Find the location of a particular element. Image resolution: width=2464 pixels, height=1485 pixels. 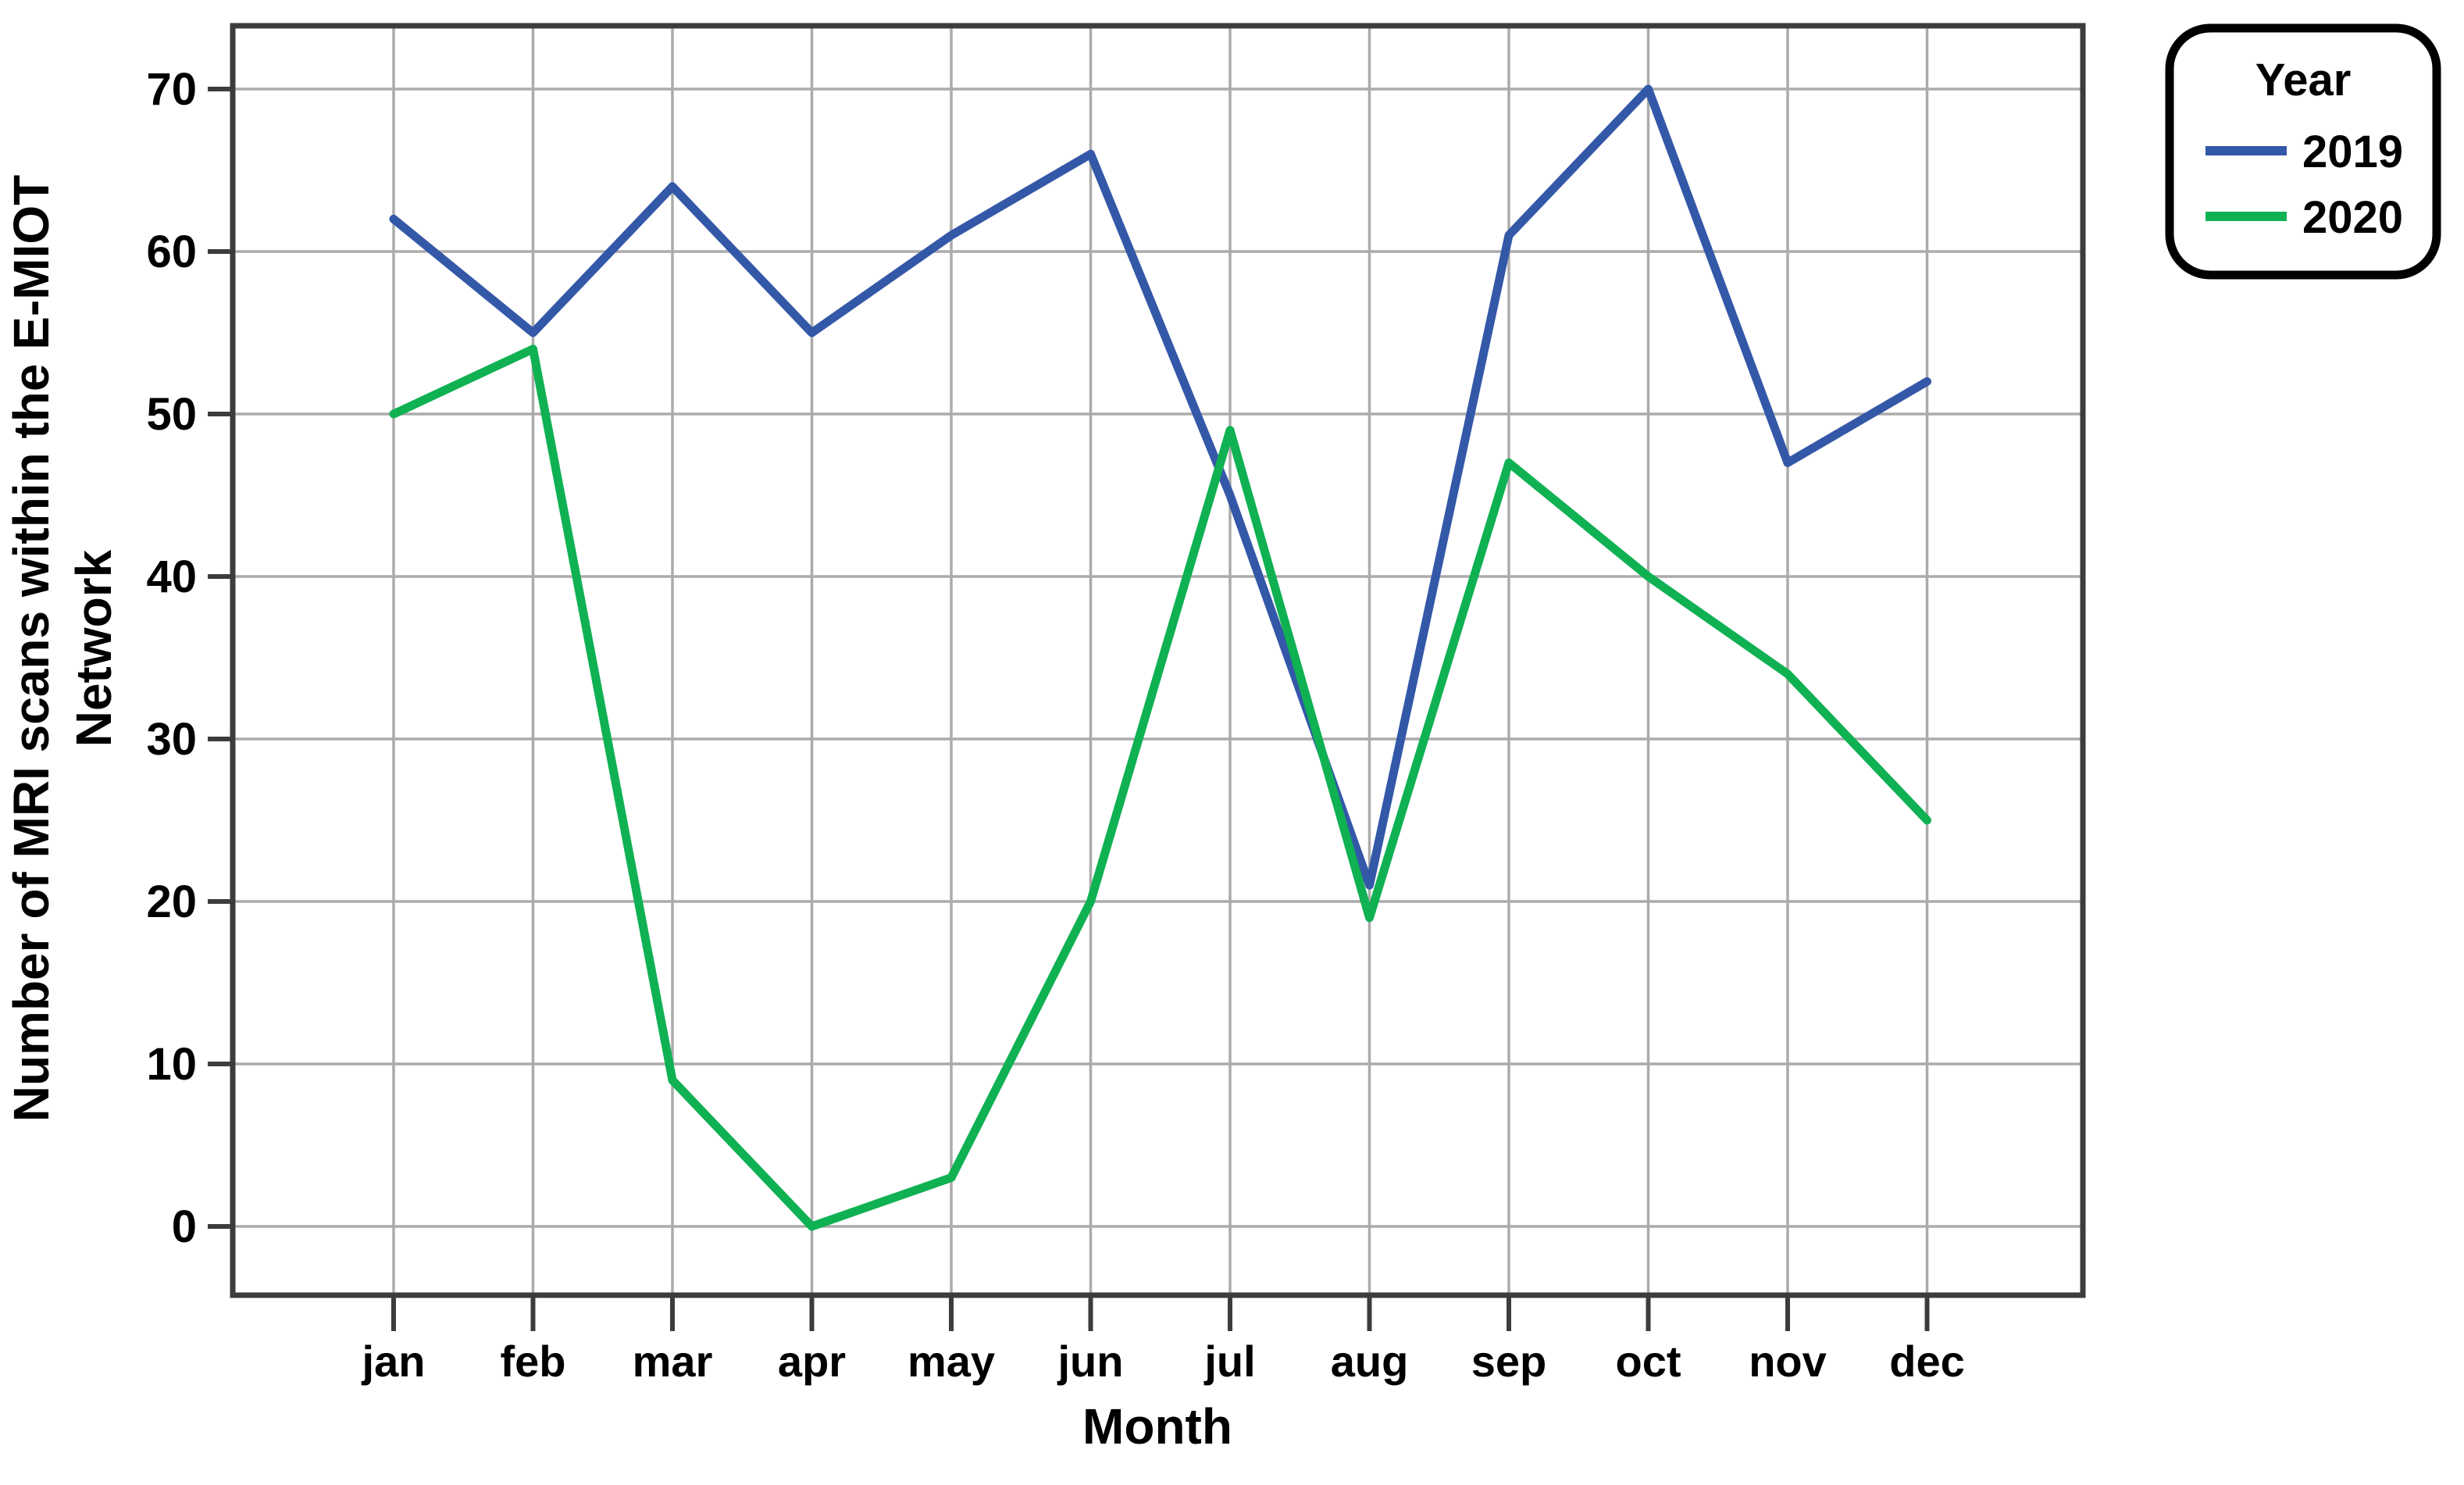

x-tick-label-jul: jul is located at coordinates (1229, 1361).